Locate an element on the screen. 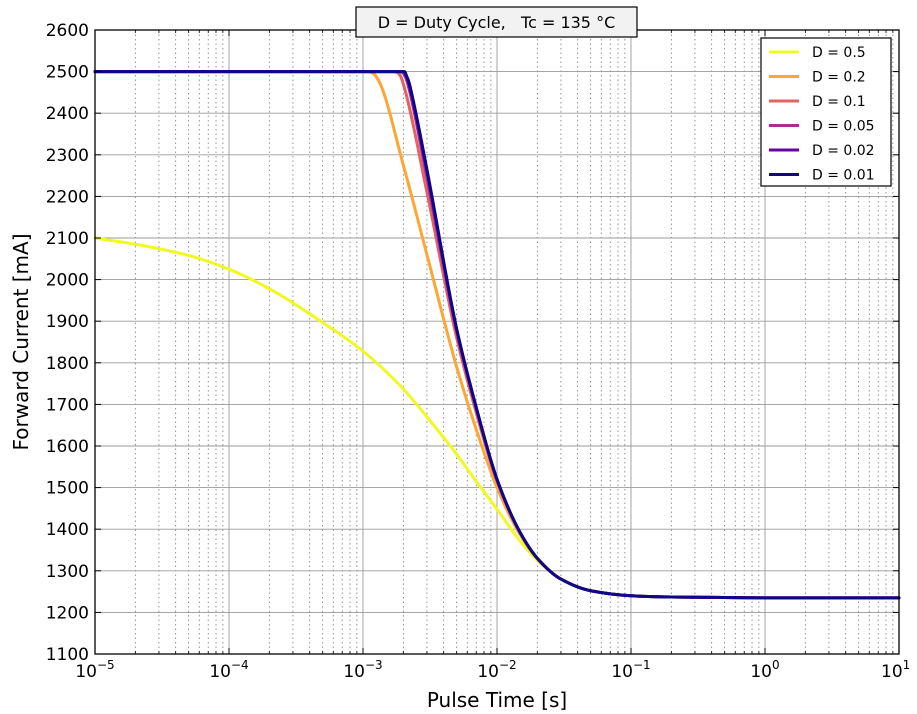  chart-title: D = Duty Cycle, Tc = 135 °C is located at coordinates (496, 22).